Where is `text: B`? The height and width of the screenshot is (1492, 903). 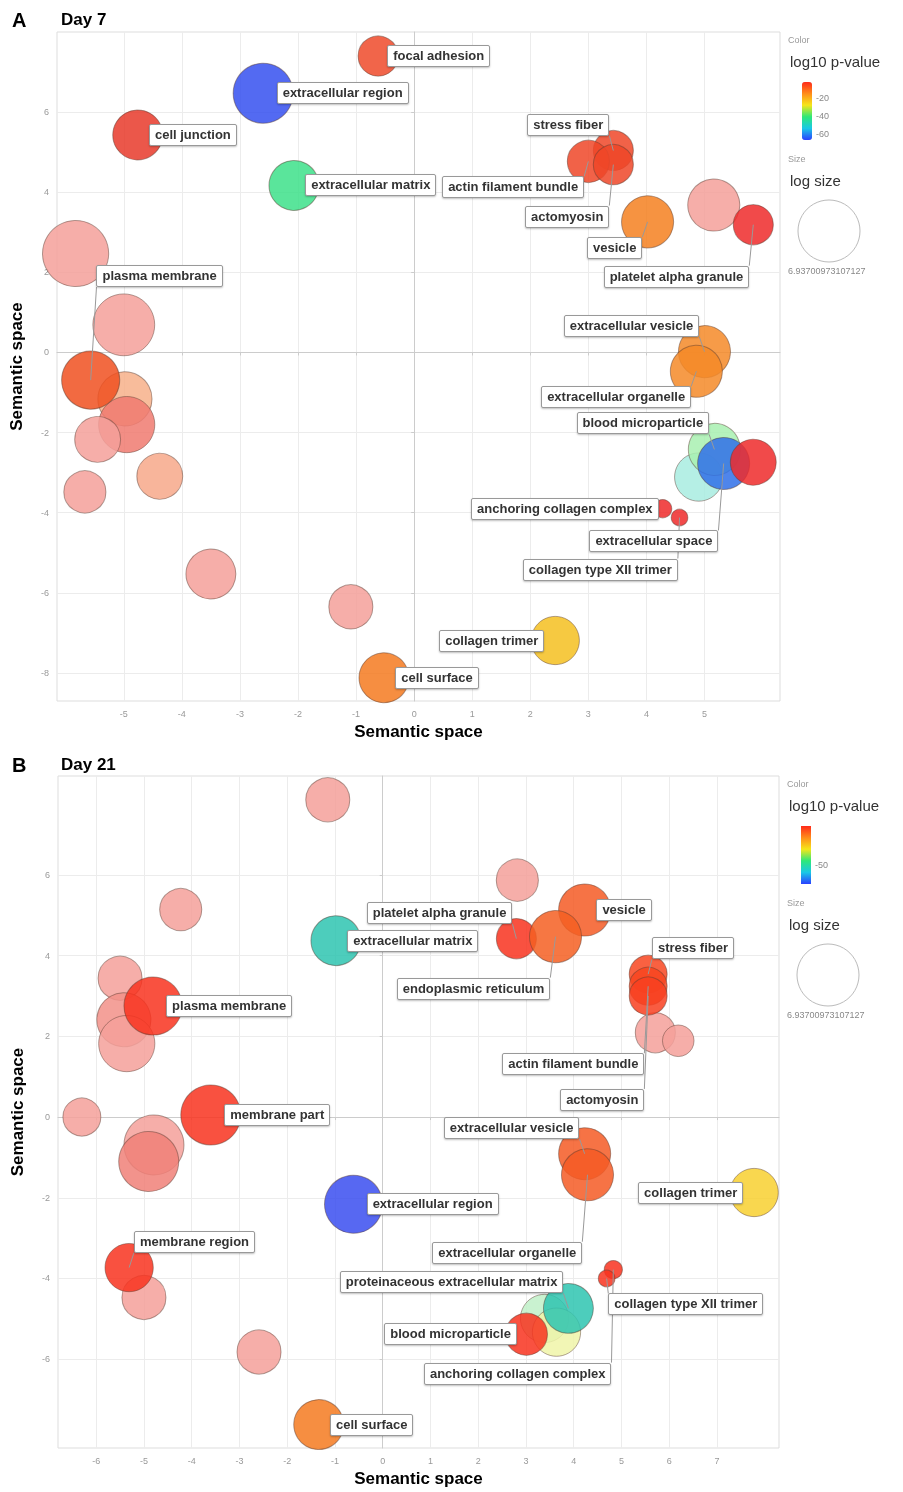 text: B is located at coordinates (19, 765).